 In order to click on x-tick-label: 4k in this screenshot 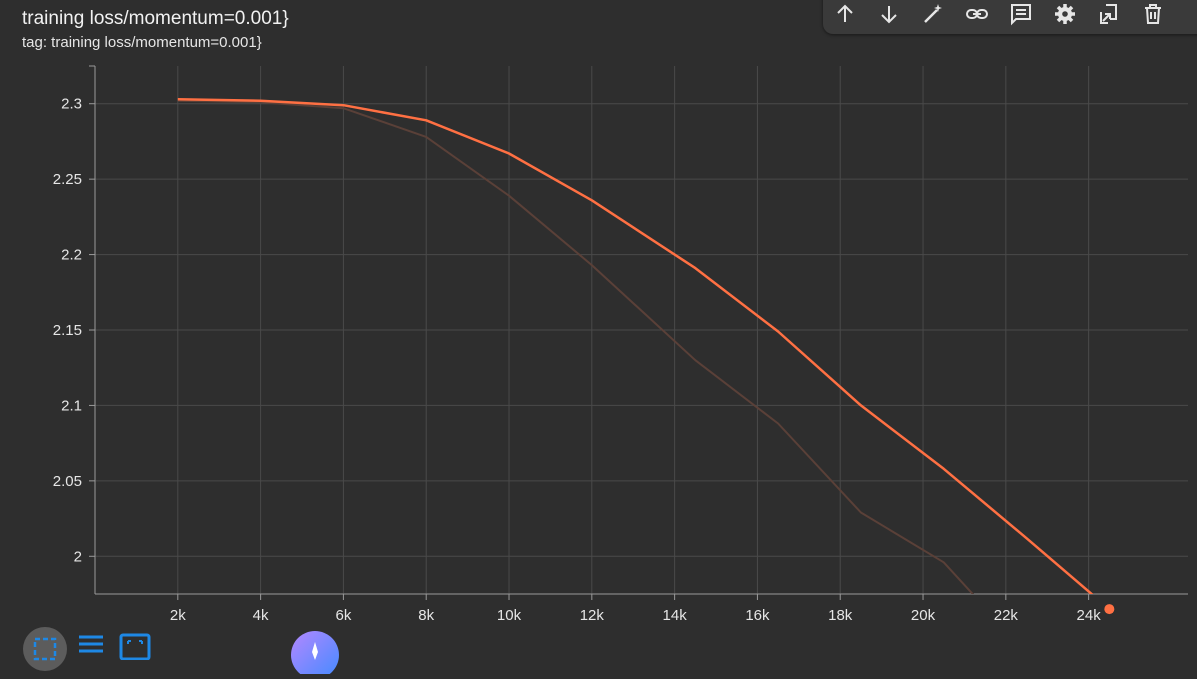, I will do `click(261, 615)`.